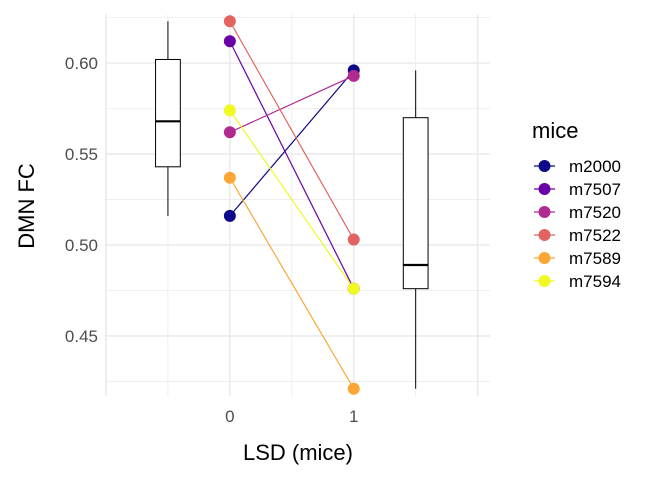 The height and width of the screenshot is (480, 672). What do you see at coordinates (353, 416) in the screenshot?
I see `x-tick-label: 1` at bounding box center [353, 416].